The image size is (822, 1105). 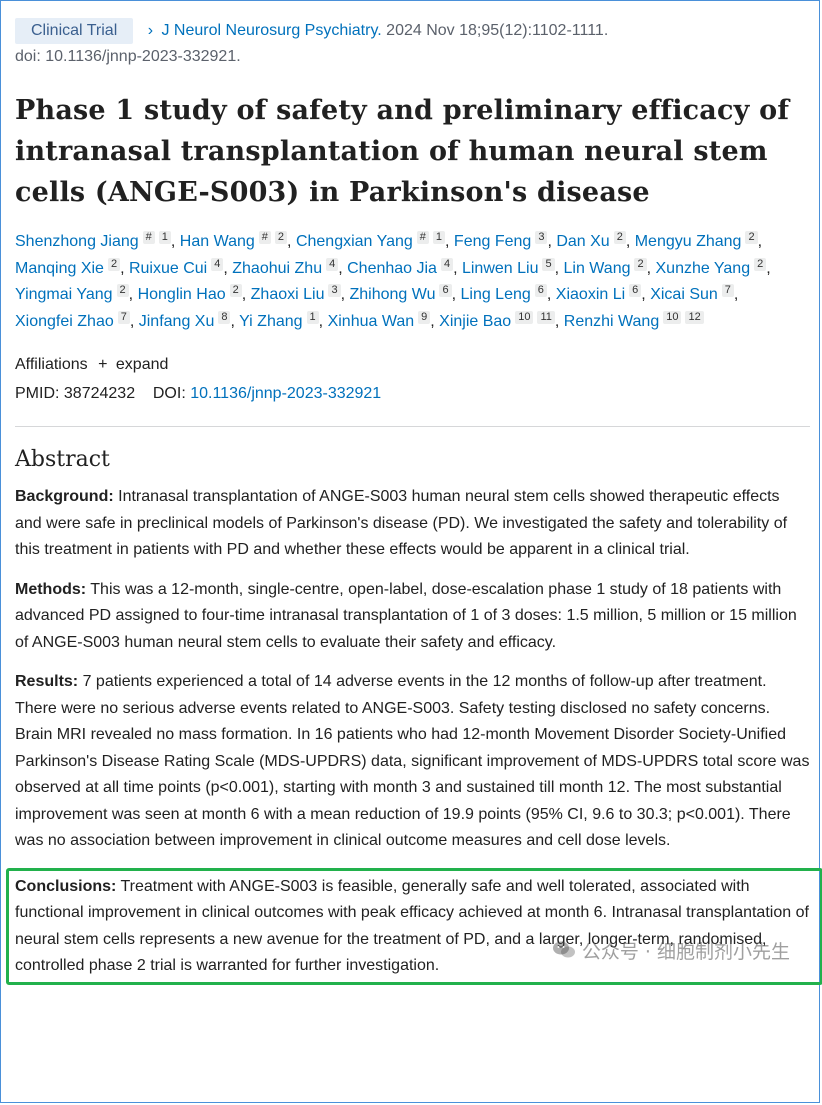 I want to click on author-link: Linwen Liu, so click(x=500, y=268).